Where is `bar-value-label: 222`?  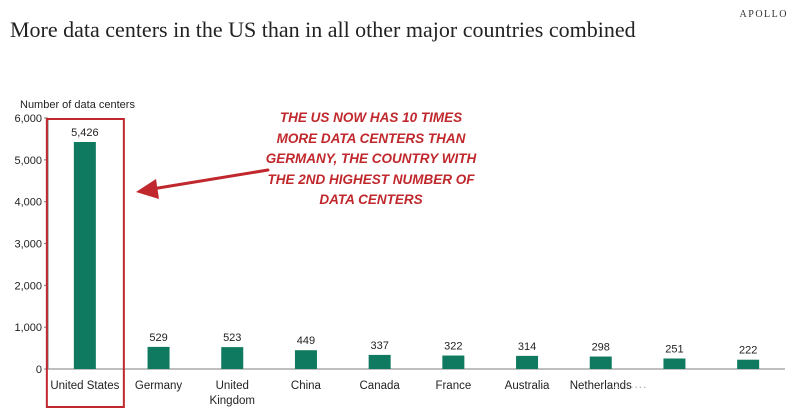
bar-value-label: 222 is located at coordinates (748, 351).